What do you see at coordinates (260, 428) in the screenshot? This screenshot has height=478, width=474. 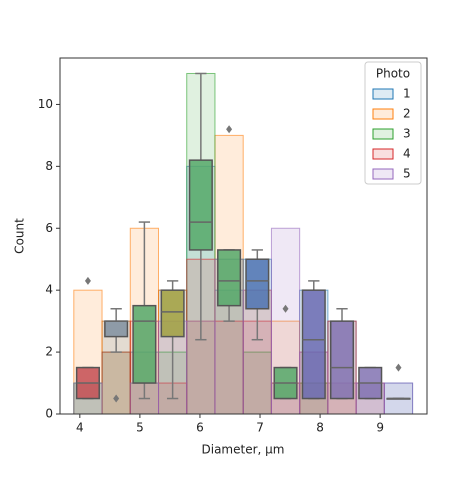 I see `x-tick-label: 7` at bounding box center [260, 428].